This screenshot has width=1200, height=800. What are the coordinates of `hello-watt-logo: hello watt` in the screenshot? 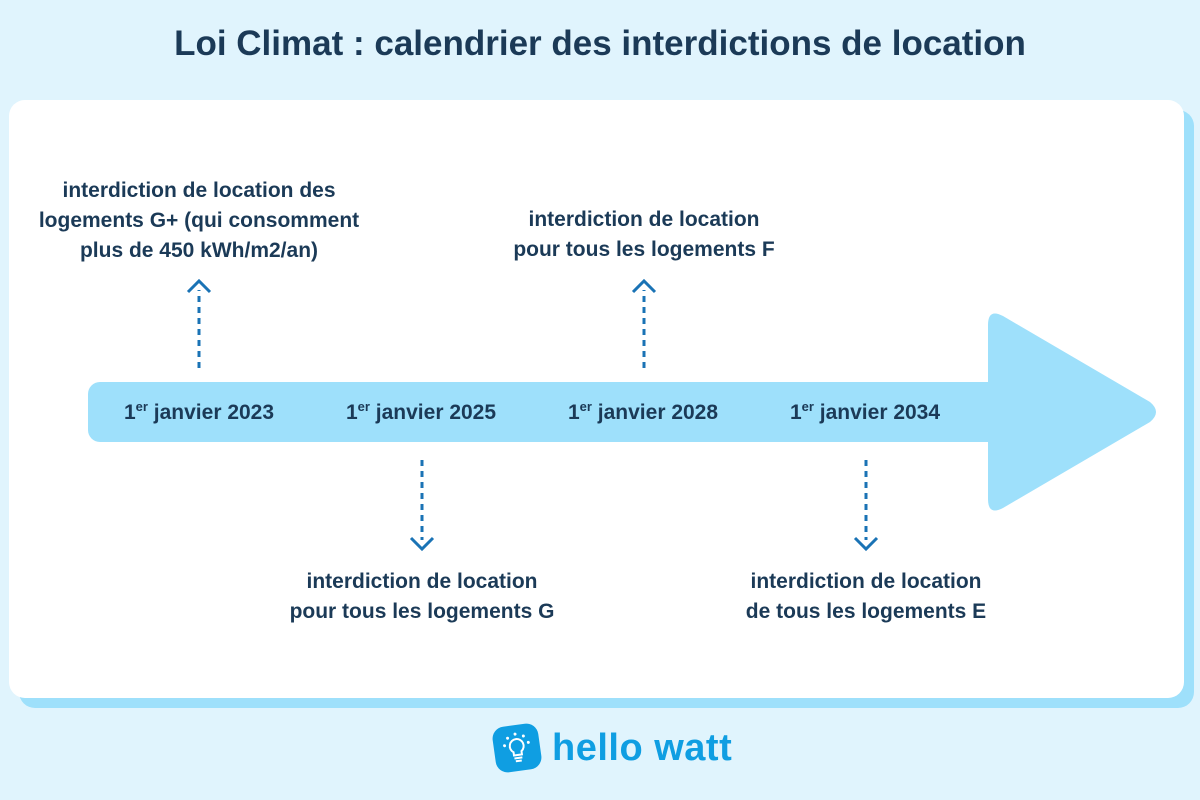 It's located at (612, 748).